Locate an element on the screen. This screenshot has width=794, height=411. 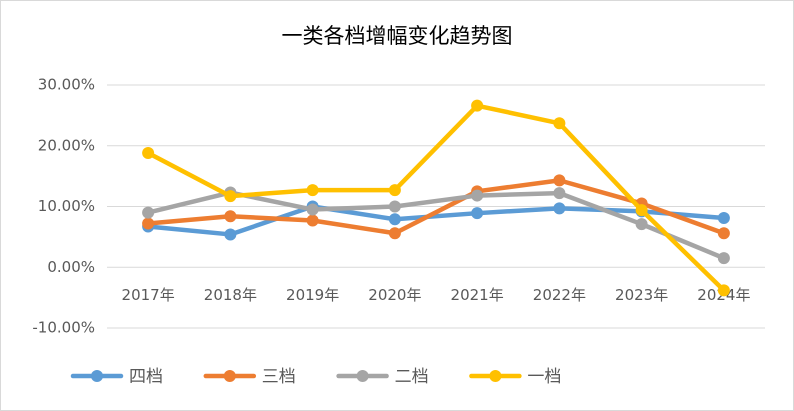
y-tick-label: 30.00% is located at coordinates (66, 85).